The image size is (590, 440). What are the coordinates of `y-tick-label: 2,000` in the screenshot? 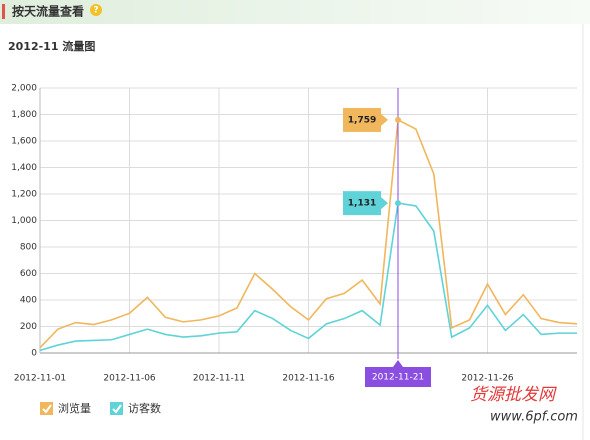 It's located at (24, 89).